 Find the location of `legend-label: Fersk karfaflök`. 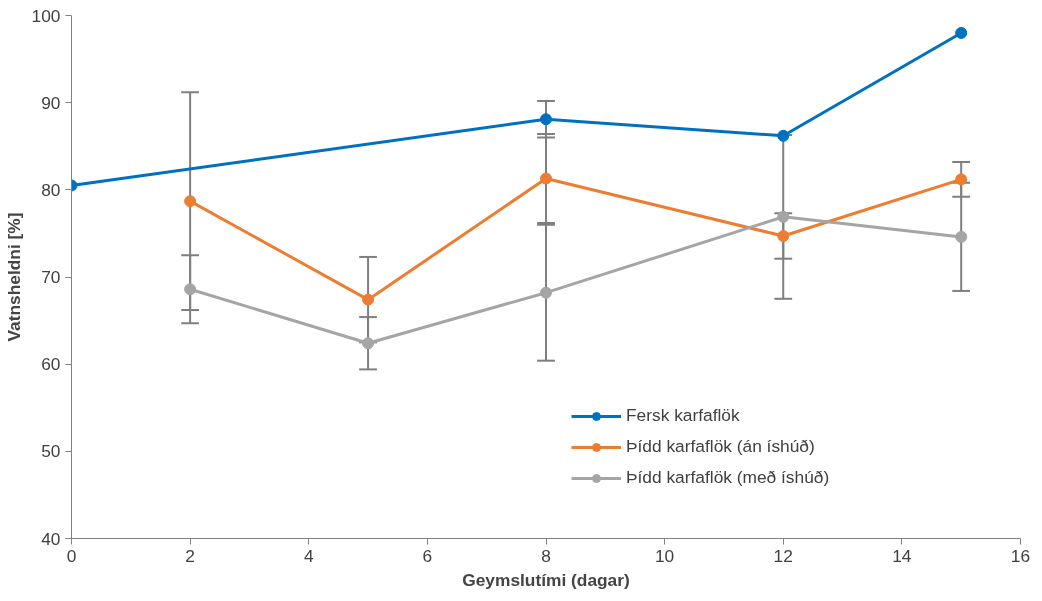

legend-label: Fersk karfaflök is located at coordinates (683, 415).